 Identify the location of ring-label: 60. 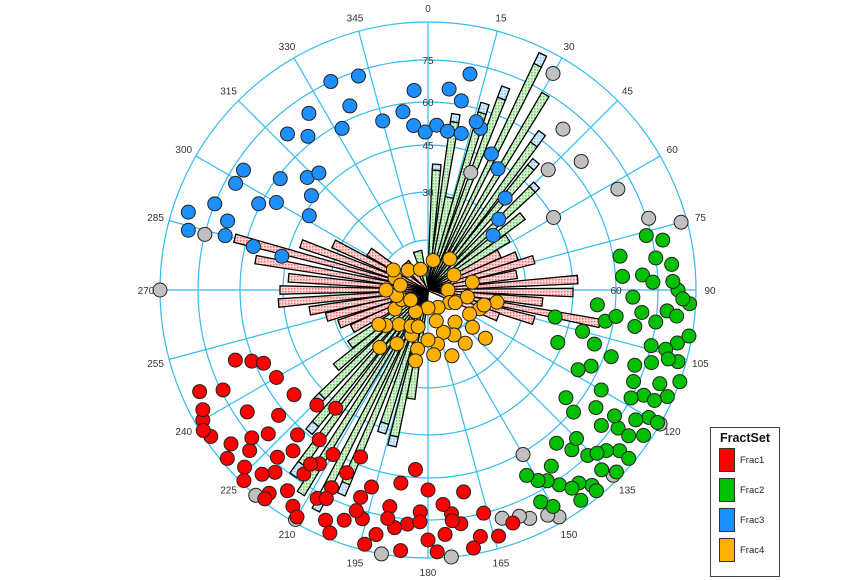
(428, 103).